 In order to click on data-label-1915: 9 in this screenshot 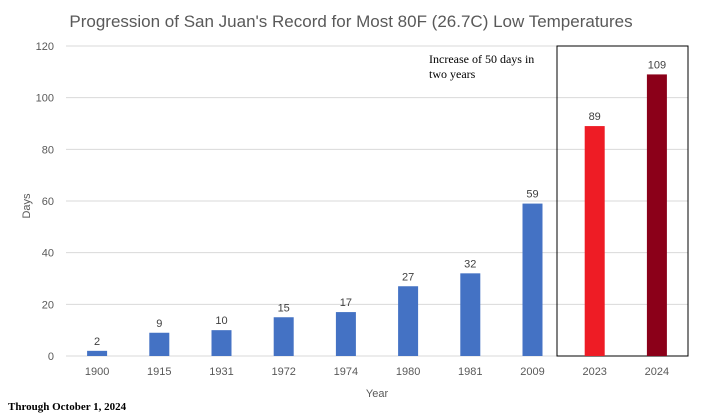, I will do `click(159, 324)`.